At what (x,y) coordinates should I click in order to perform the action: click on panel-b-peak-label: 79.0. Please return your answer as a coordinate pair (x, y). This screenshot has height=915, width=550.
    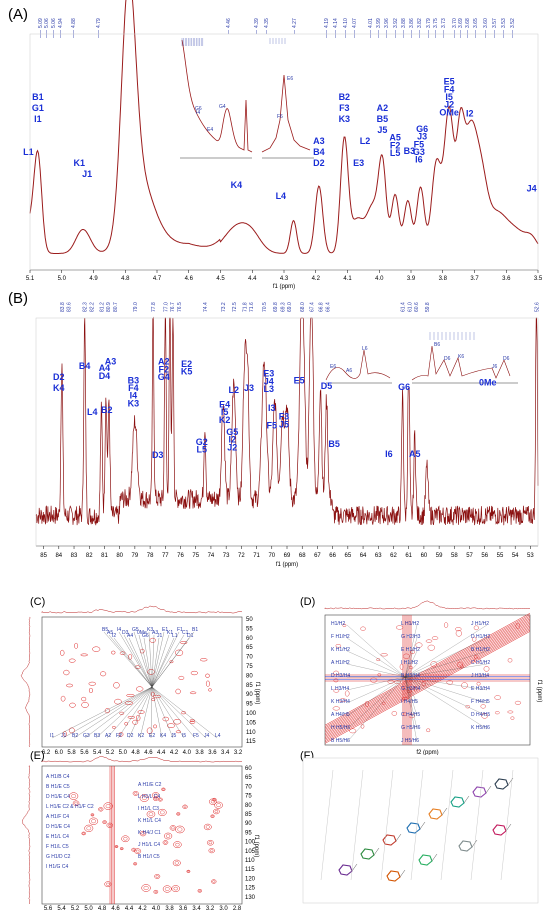
    Looking at the image, I should click on (136, 307).